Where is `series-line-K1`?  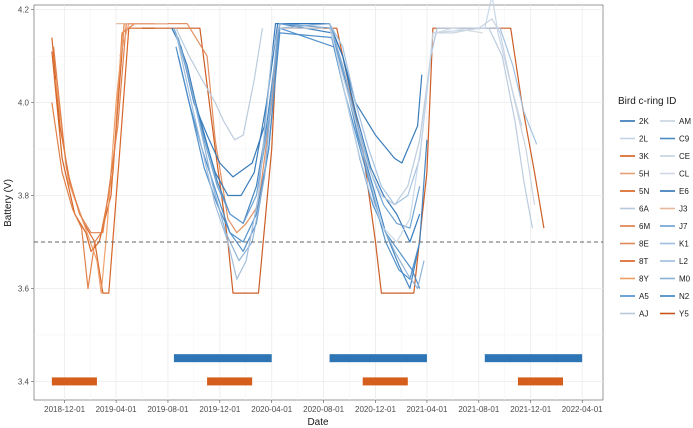
series-line-K1 is located at coordinates (433, 114).